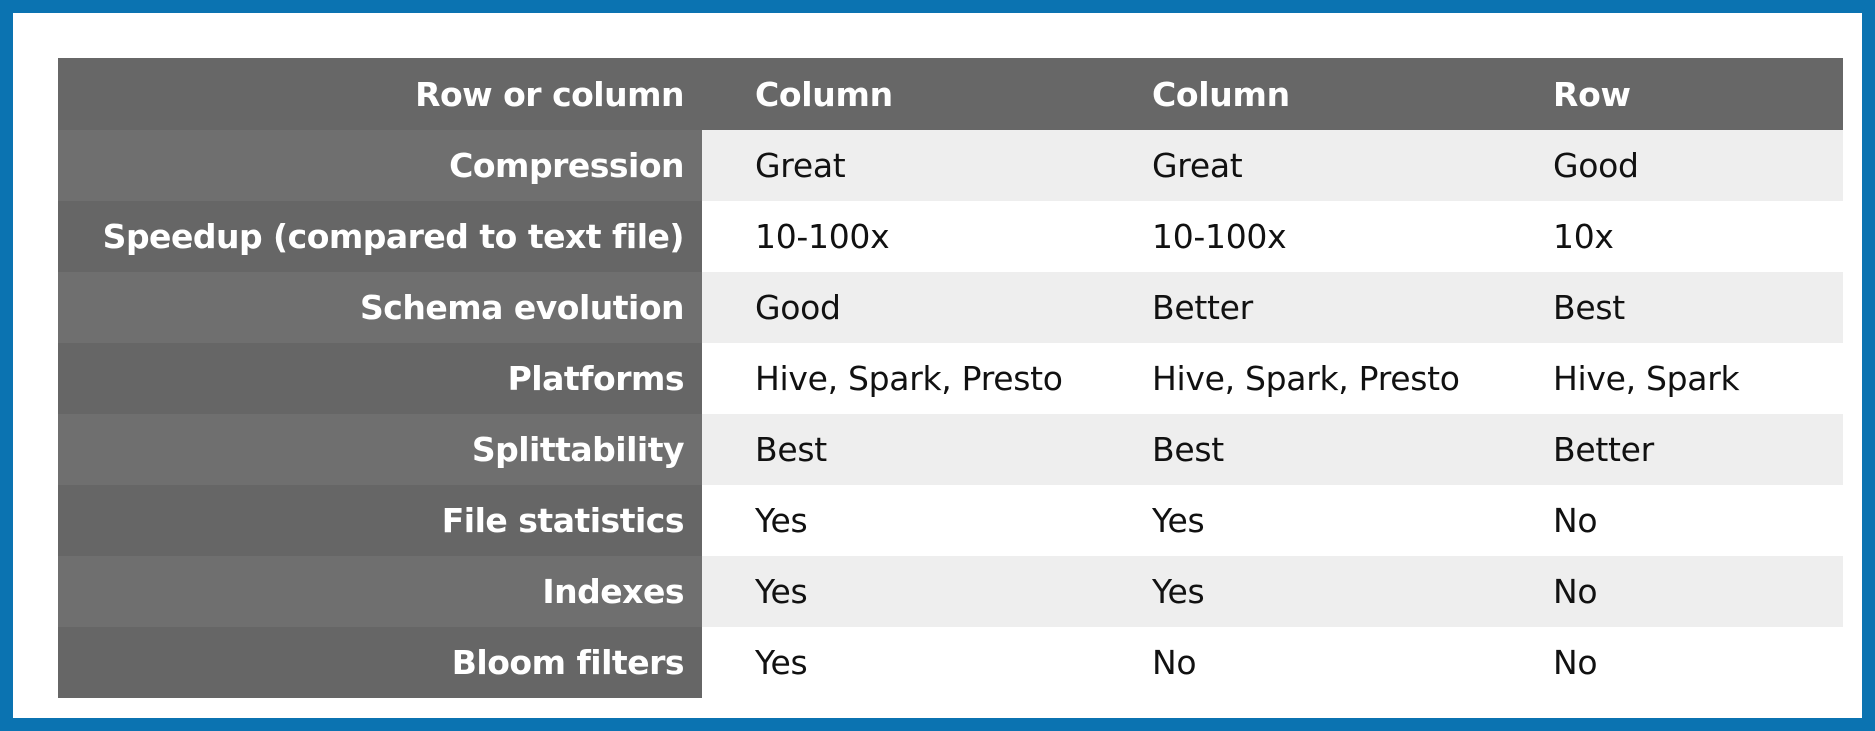 Image resolution: width=1875 pixels, height=731 pixels. What do you see at coordinates (824, 94) in the screenshot?
I see `header-col-1: Column` at bounding box center [824, 94].